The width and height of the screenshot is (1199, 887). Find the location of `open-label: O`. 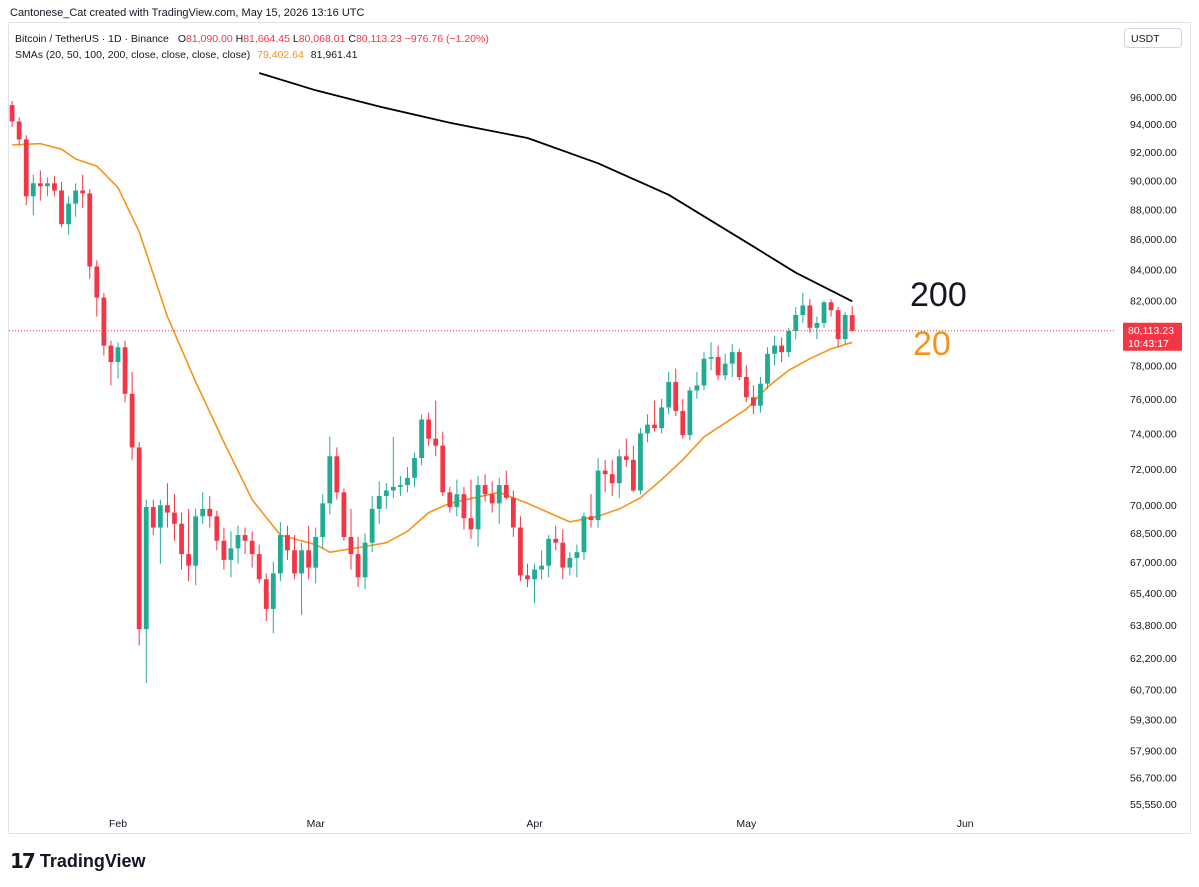

open-label: O is located at coordinates (181, 39).